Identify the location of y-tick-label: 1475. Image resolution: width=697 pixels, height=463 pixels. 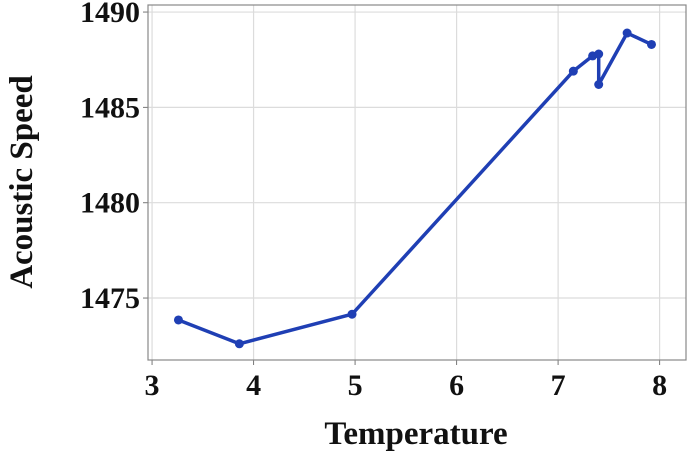
(110, 298).